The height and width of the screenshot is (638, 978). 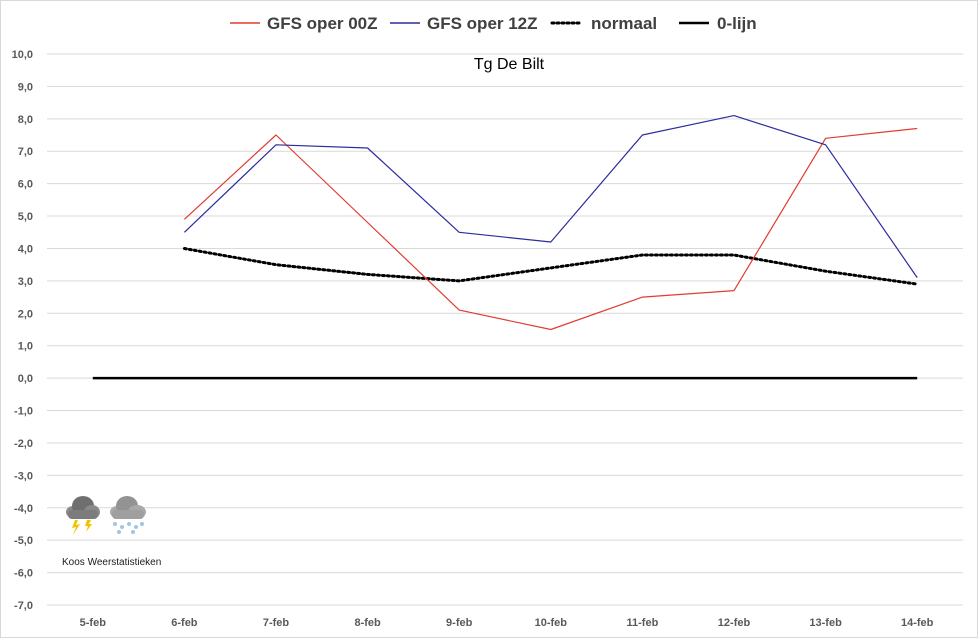 What do you see at coordinates (25, 249) in the screenshot?
I see `y-tick-label: 4,0` at bounding box center [25, 249].